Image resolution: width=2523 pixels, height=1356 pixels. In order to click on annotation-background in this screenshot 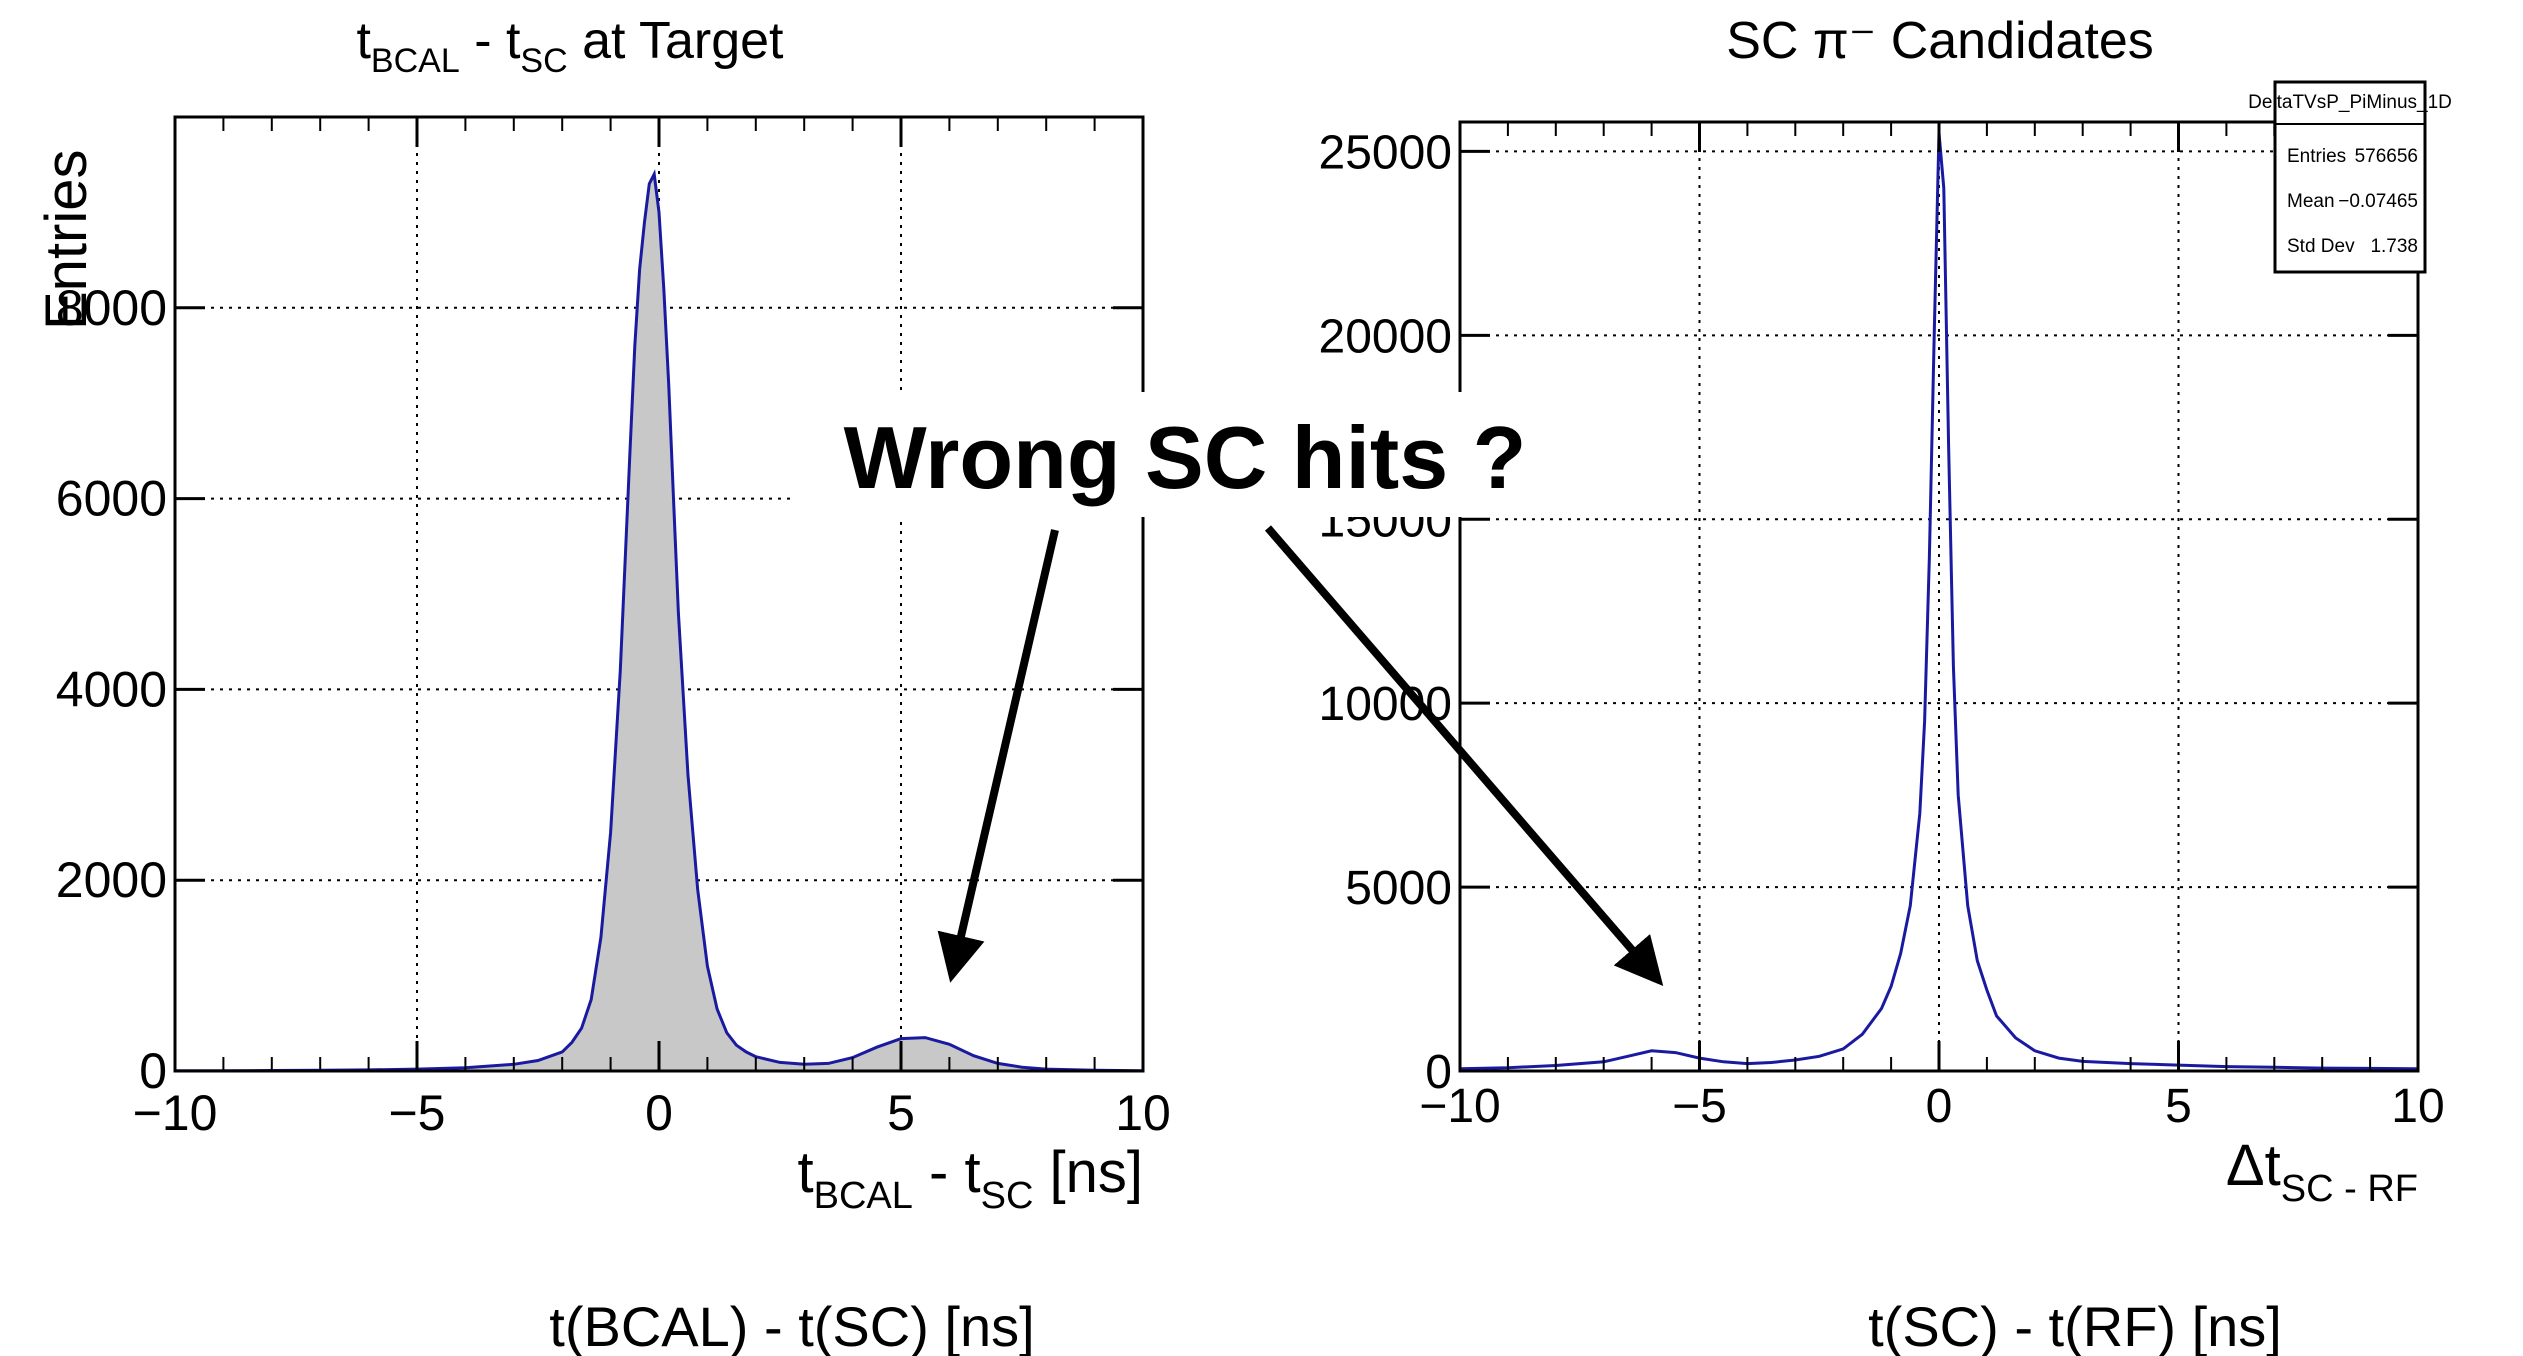, I will do `click(1185, 454)`.